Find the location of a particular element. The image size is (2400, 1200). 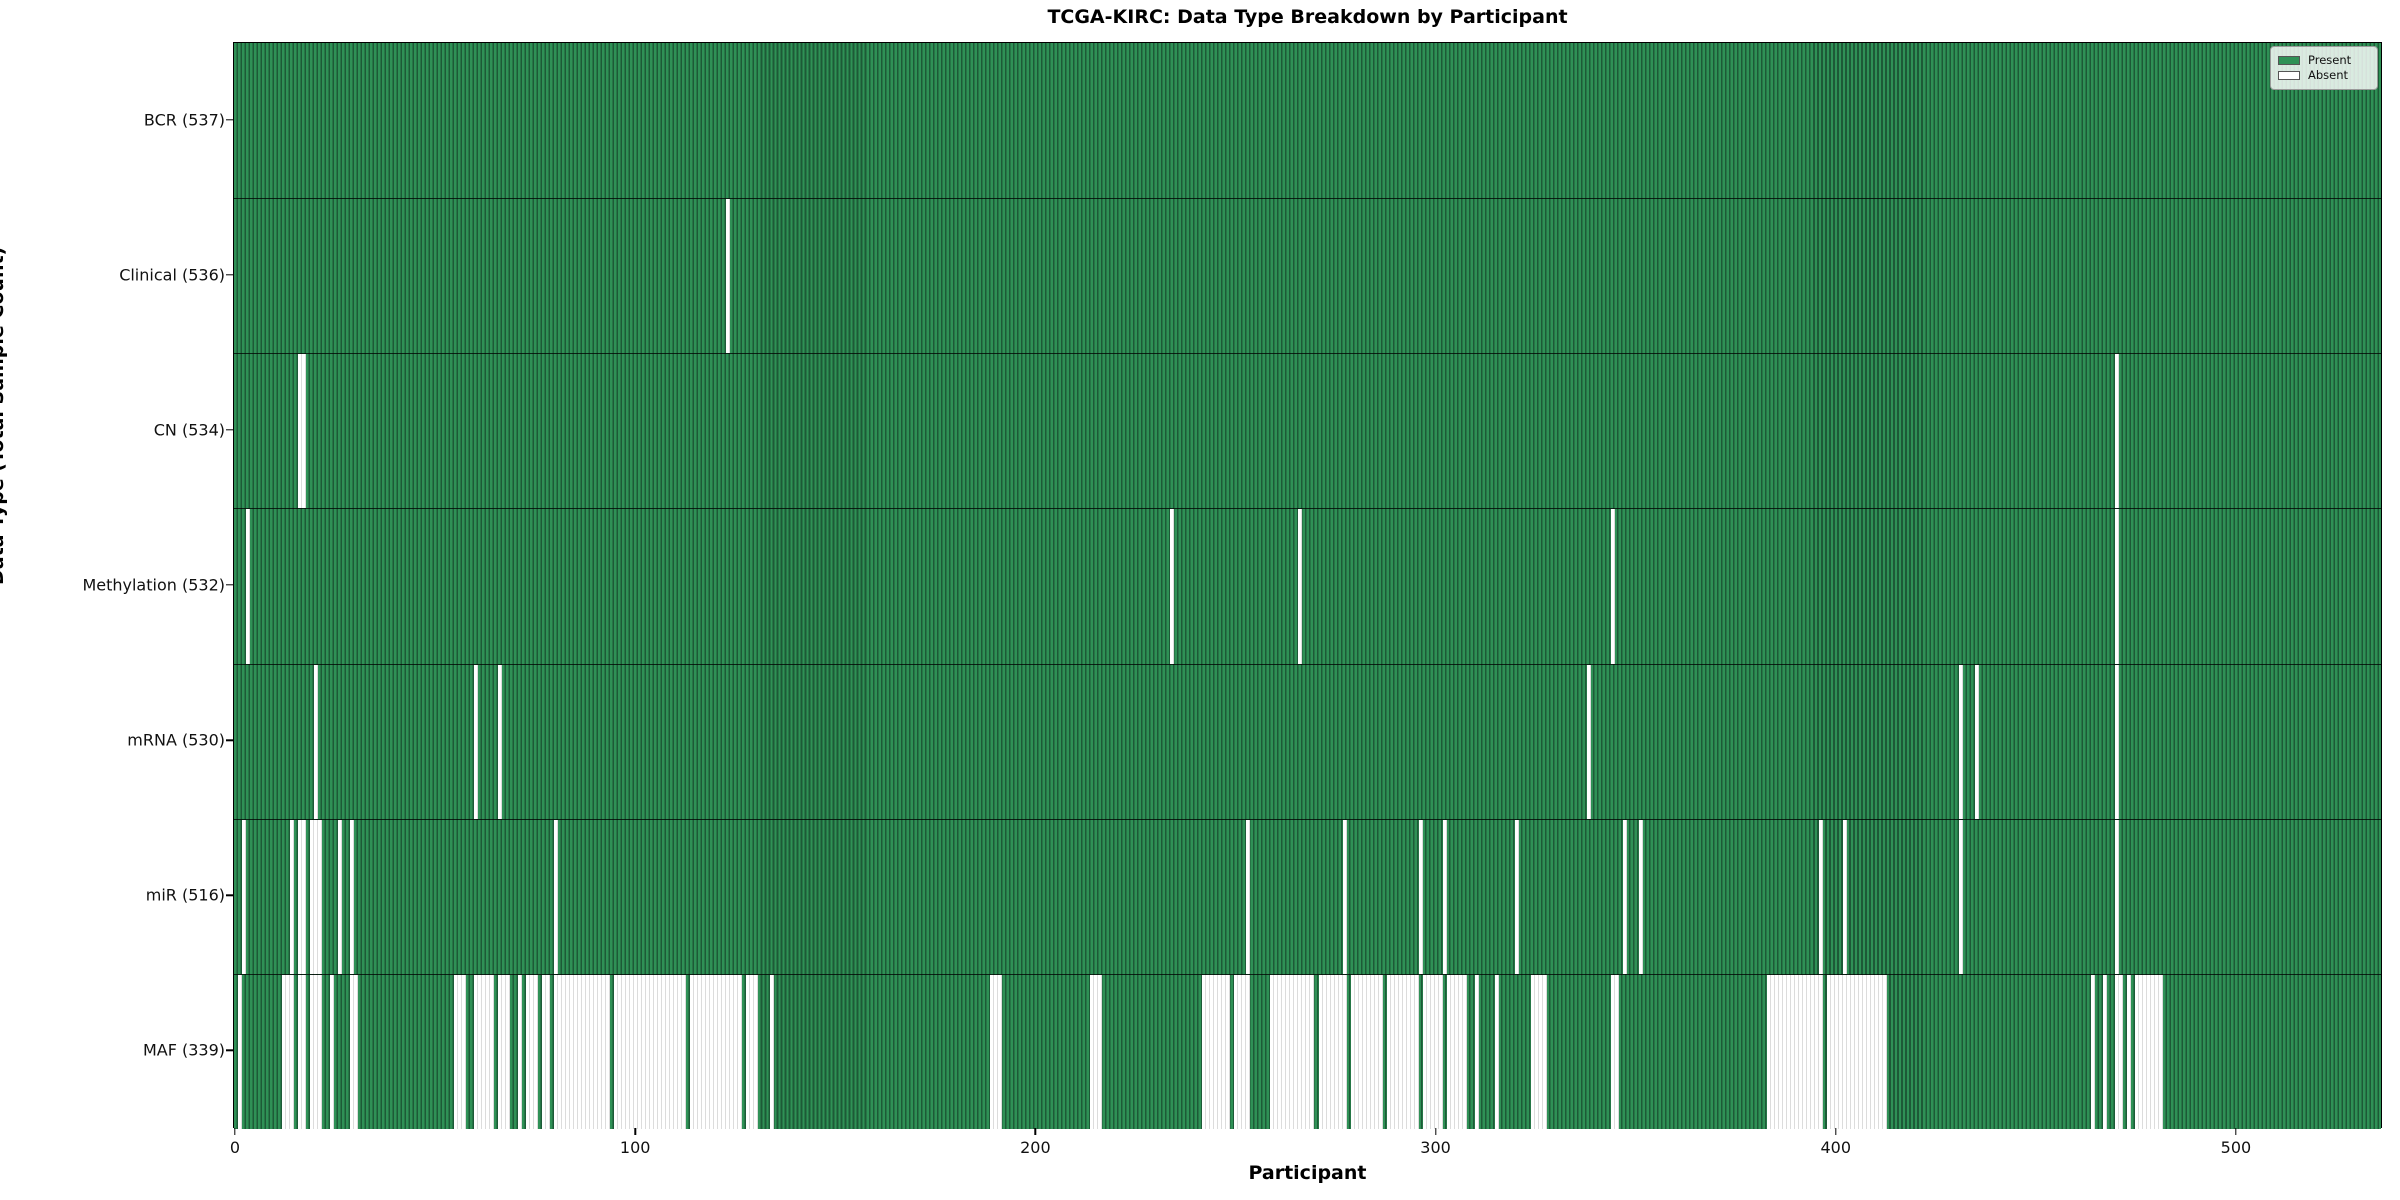

legend: Present Absent is located at coordinates (2324, 68).